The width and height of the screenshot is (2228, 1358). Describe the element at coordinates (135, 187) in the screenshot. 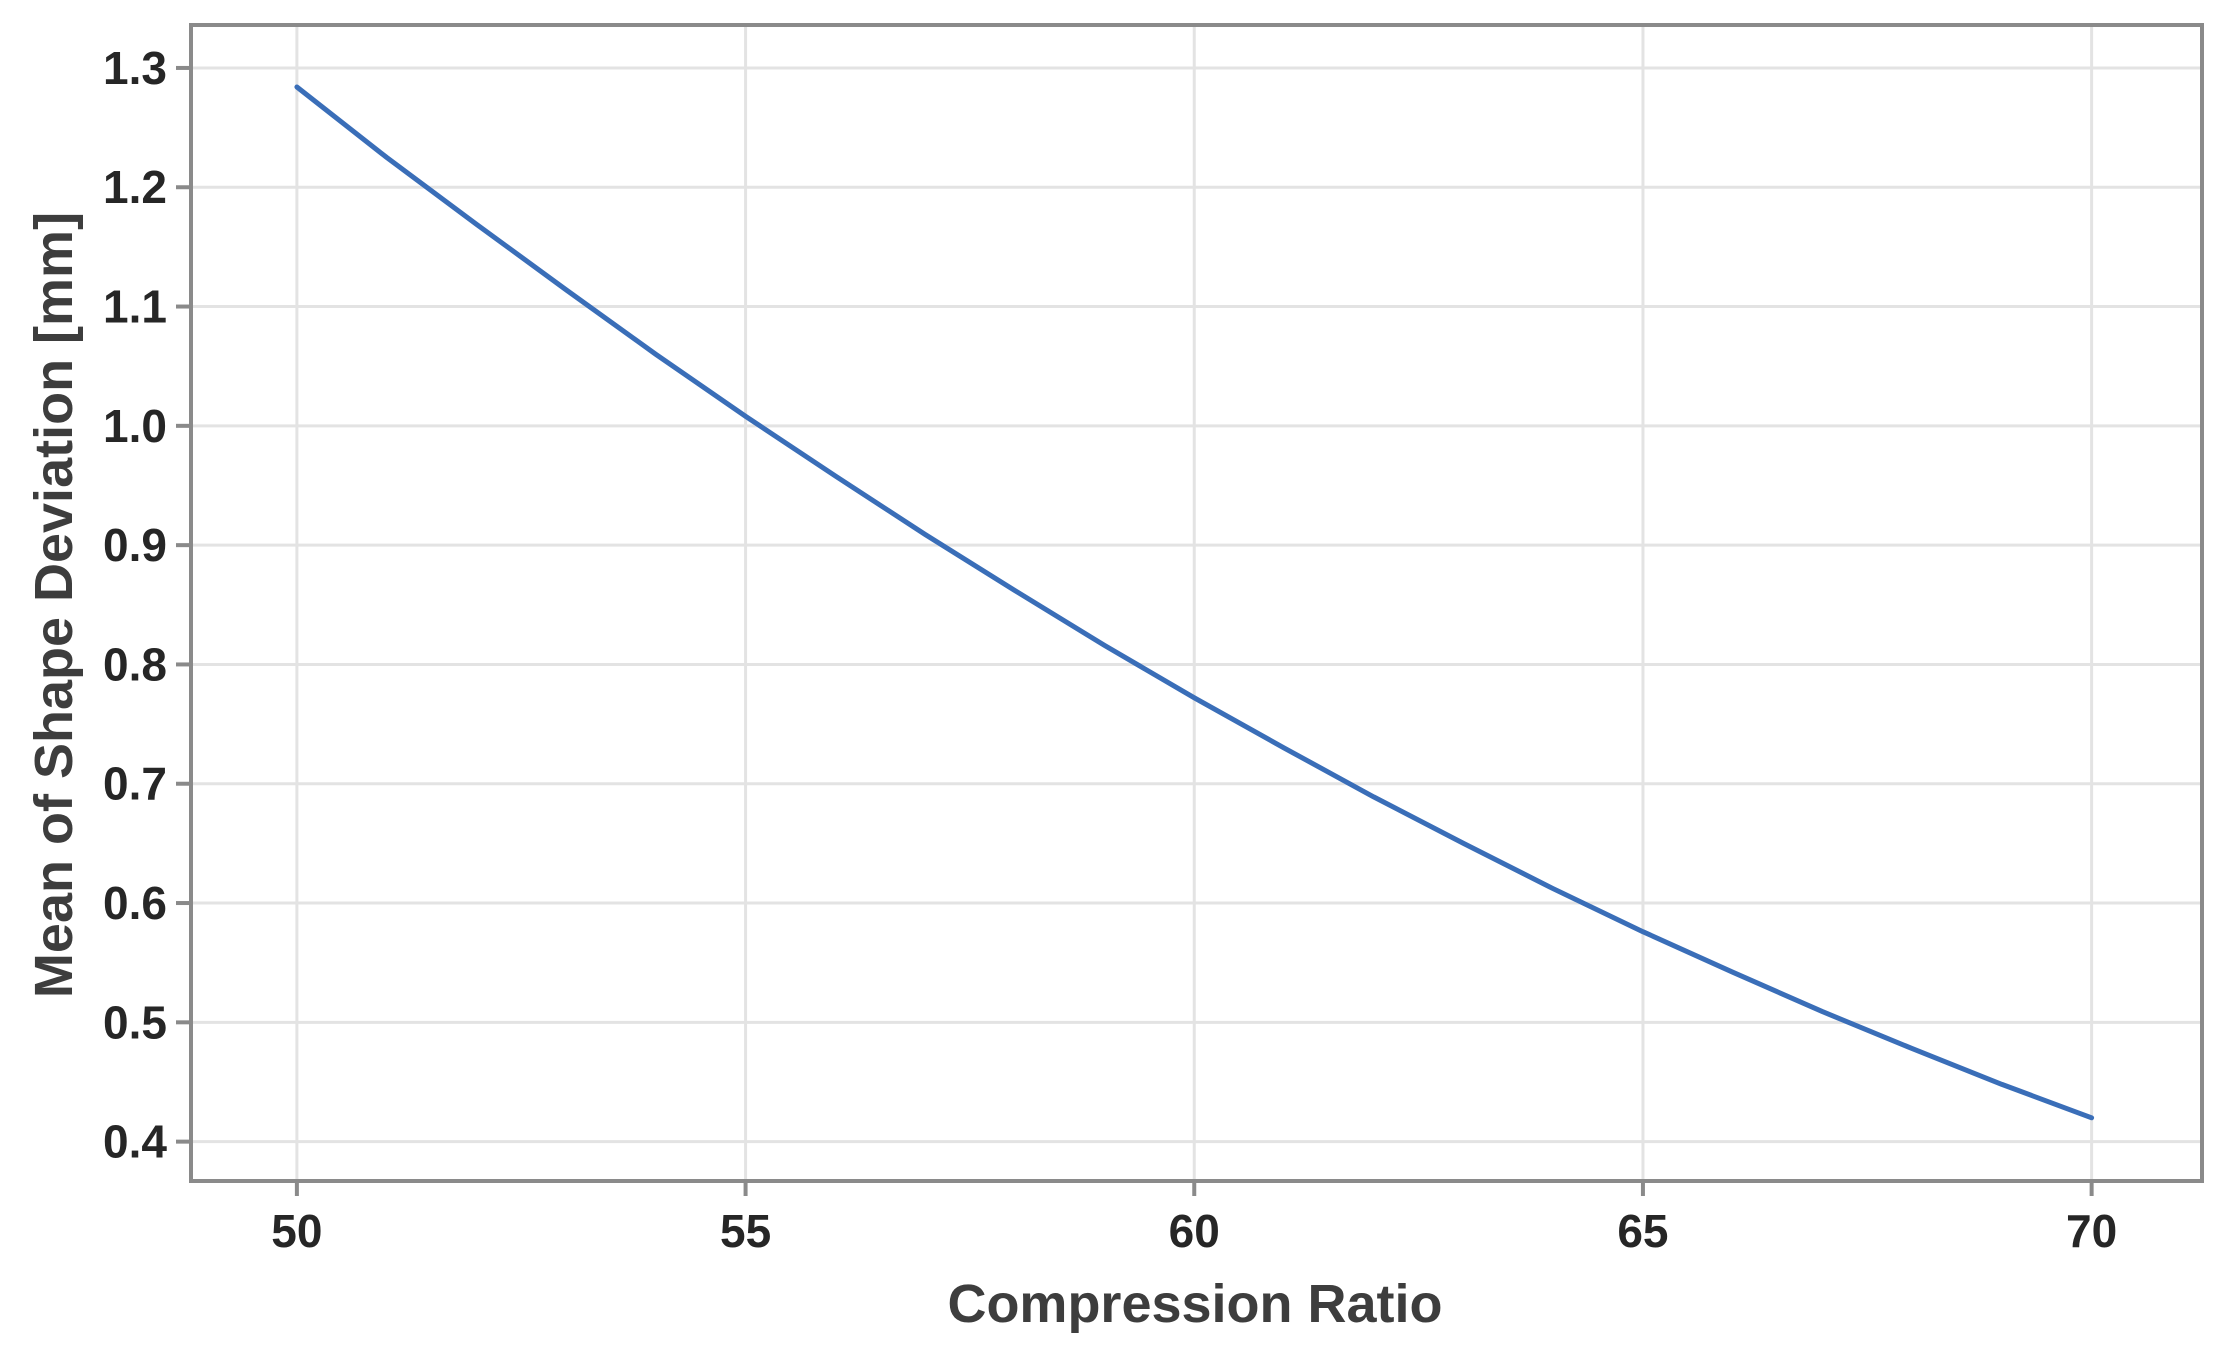

I see `y-tick-label: 1.2` at that location.